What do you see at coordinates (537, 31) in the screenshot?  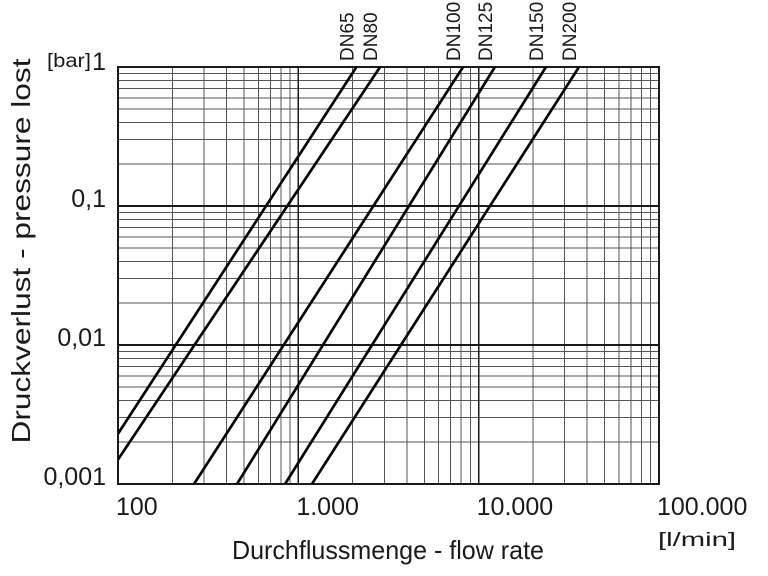 I see `series-label-DN150: DN150` at bounding box center [537, 31].